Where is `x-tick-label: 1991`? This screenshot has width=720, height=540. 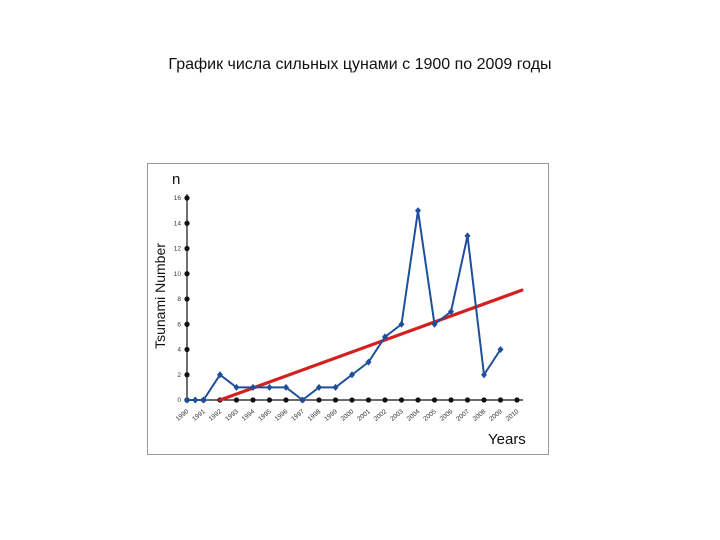
x-tick-label: 1991 is located at coordinates (199, 415).